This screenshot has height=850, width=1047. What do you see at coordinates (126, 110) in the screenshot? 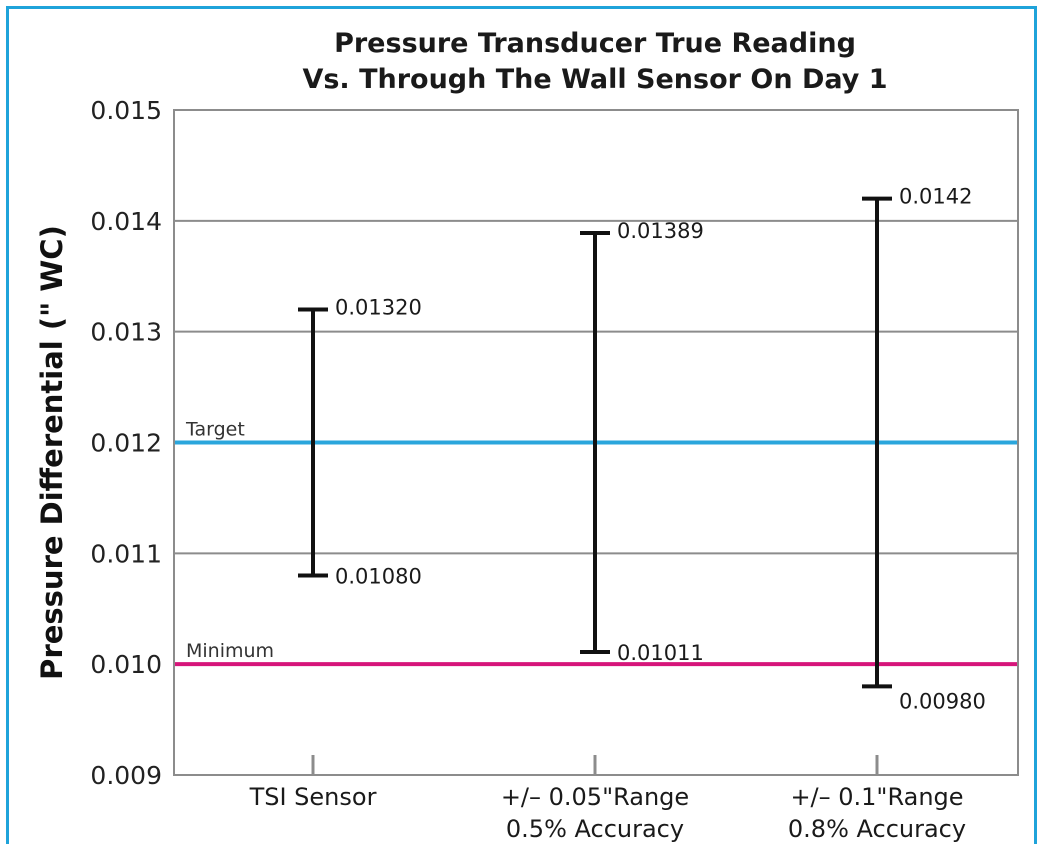
I see `y-tick-label: 0.015` at bounding box center [126, 110].